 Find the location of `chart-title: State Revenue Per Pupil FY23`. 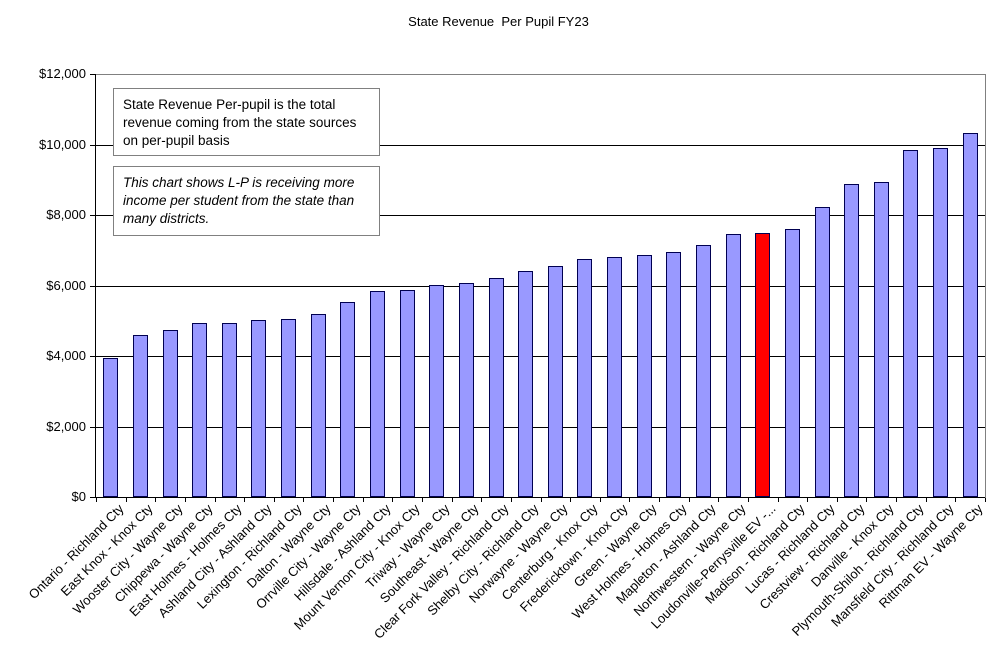

chart-title: State Revenue Per Pupil FY23 is located at coordinates (498, 21).